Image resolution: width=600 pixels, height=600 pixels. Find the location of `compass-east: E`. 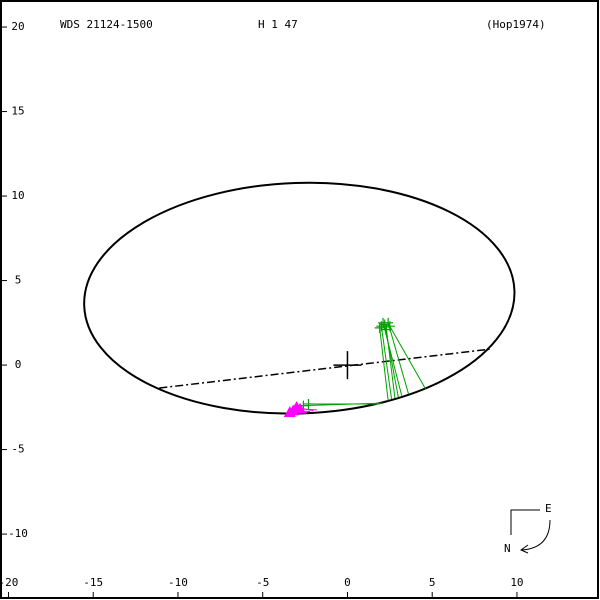

compass-east: E is located at coordinates (548, 508).